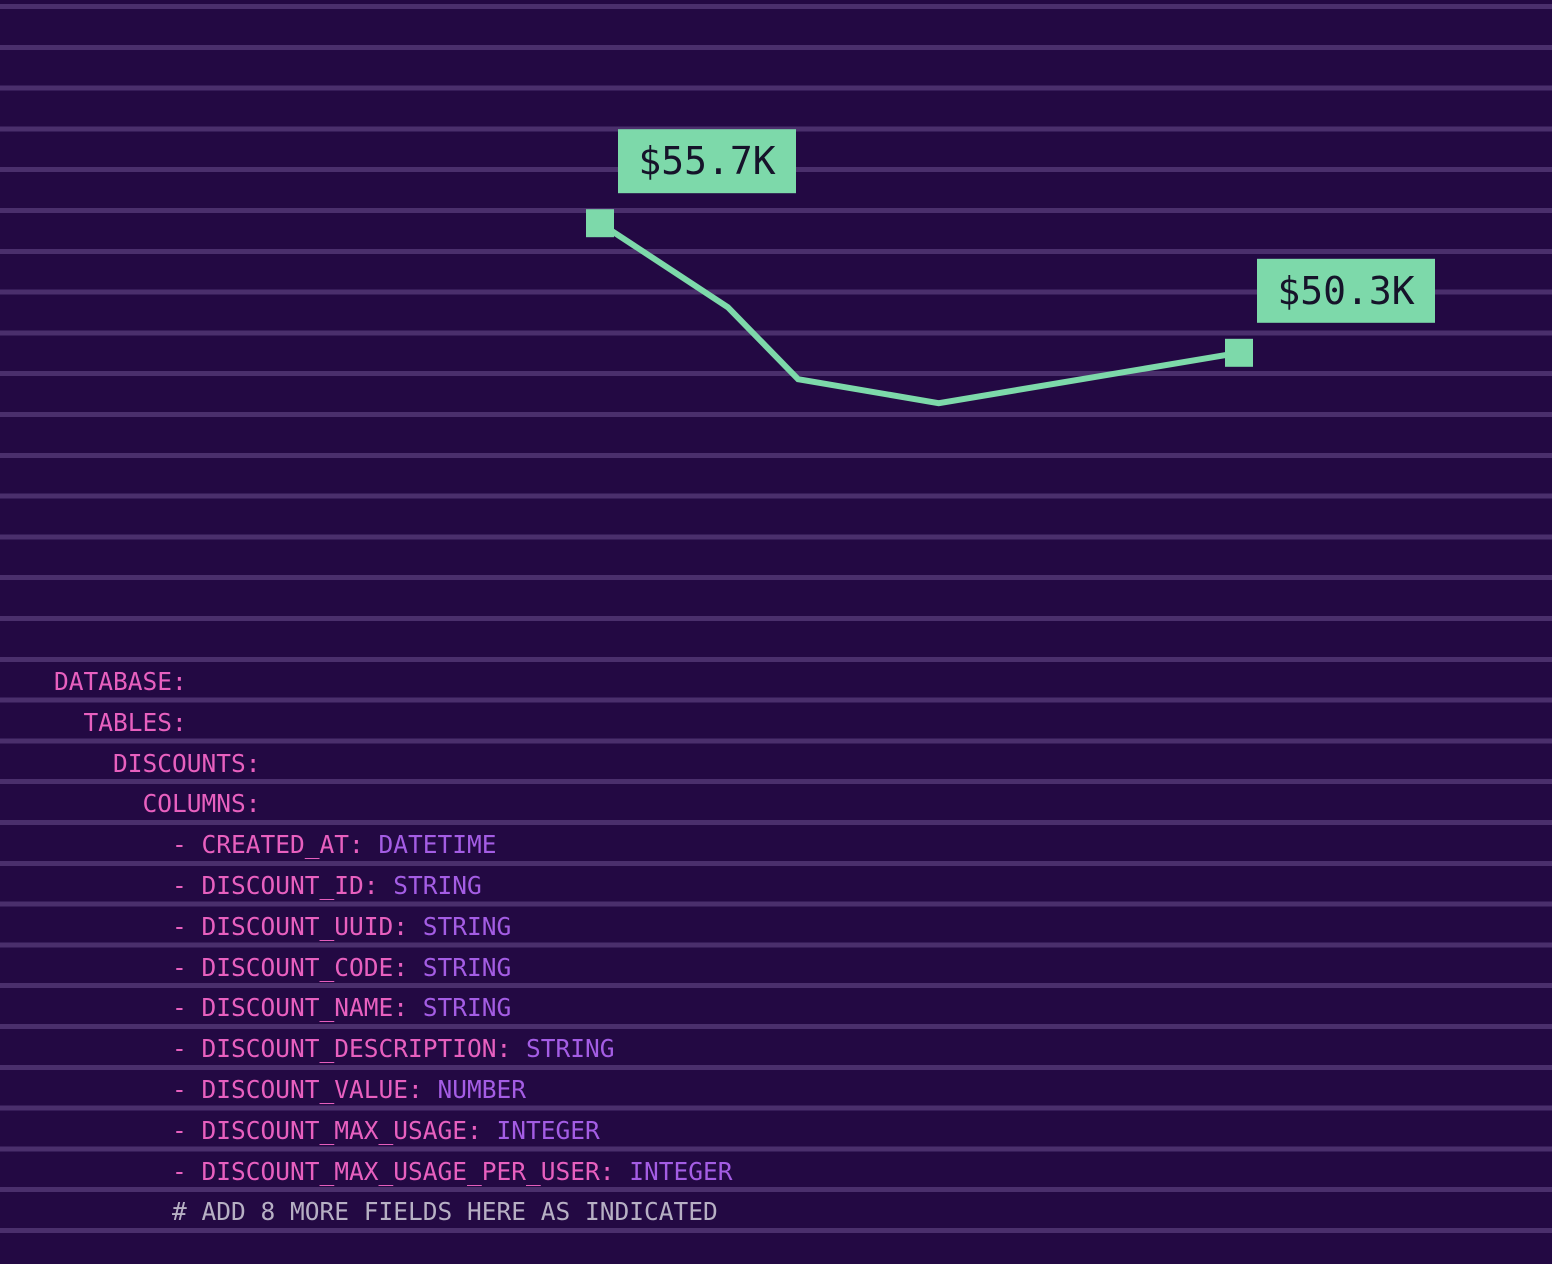 The height and width of the screenshot is (1264, 1552). I want to click on data-points, so click(919, 288).